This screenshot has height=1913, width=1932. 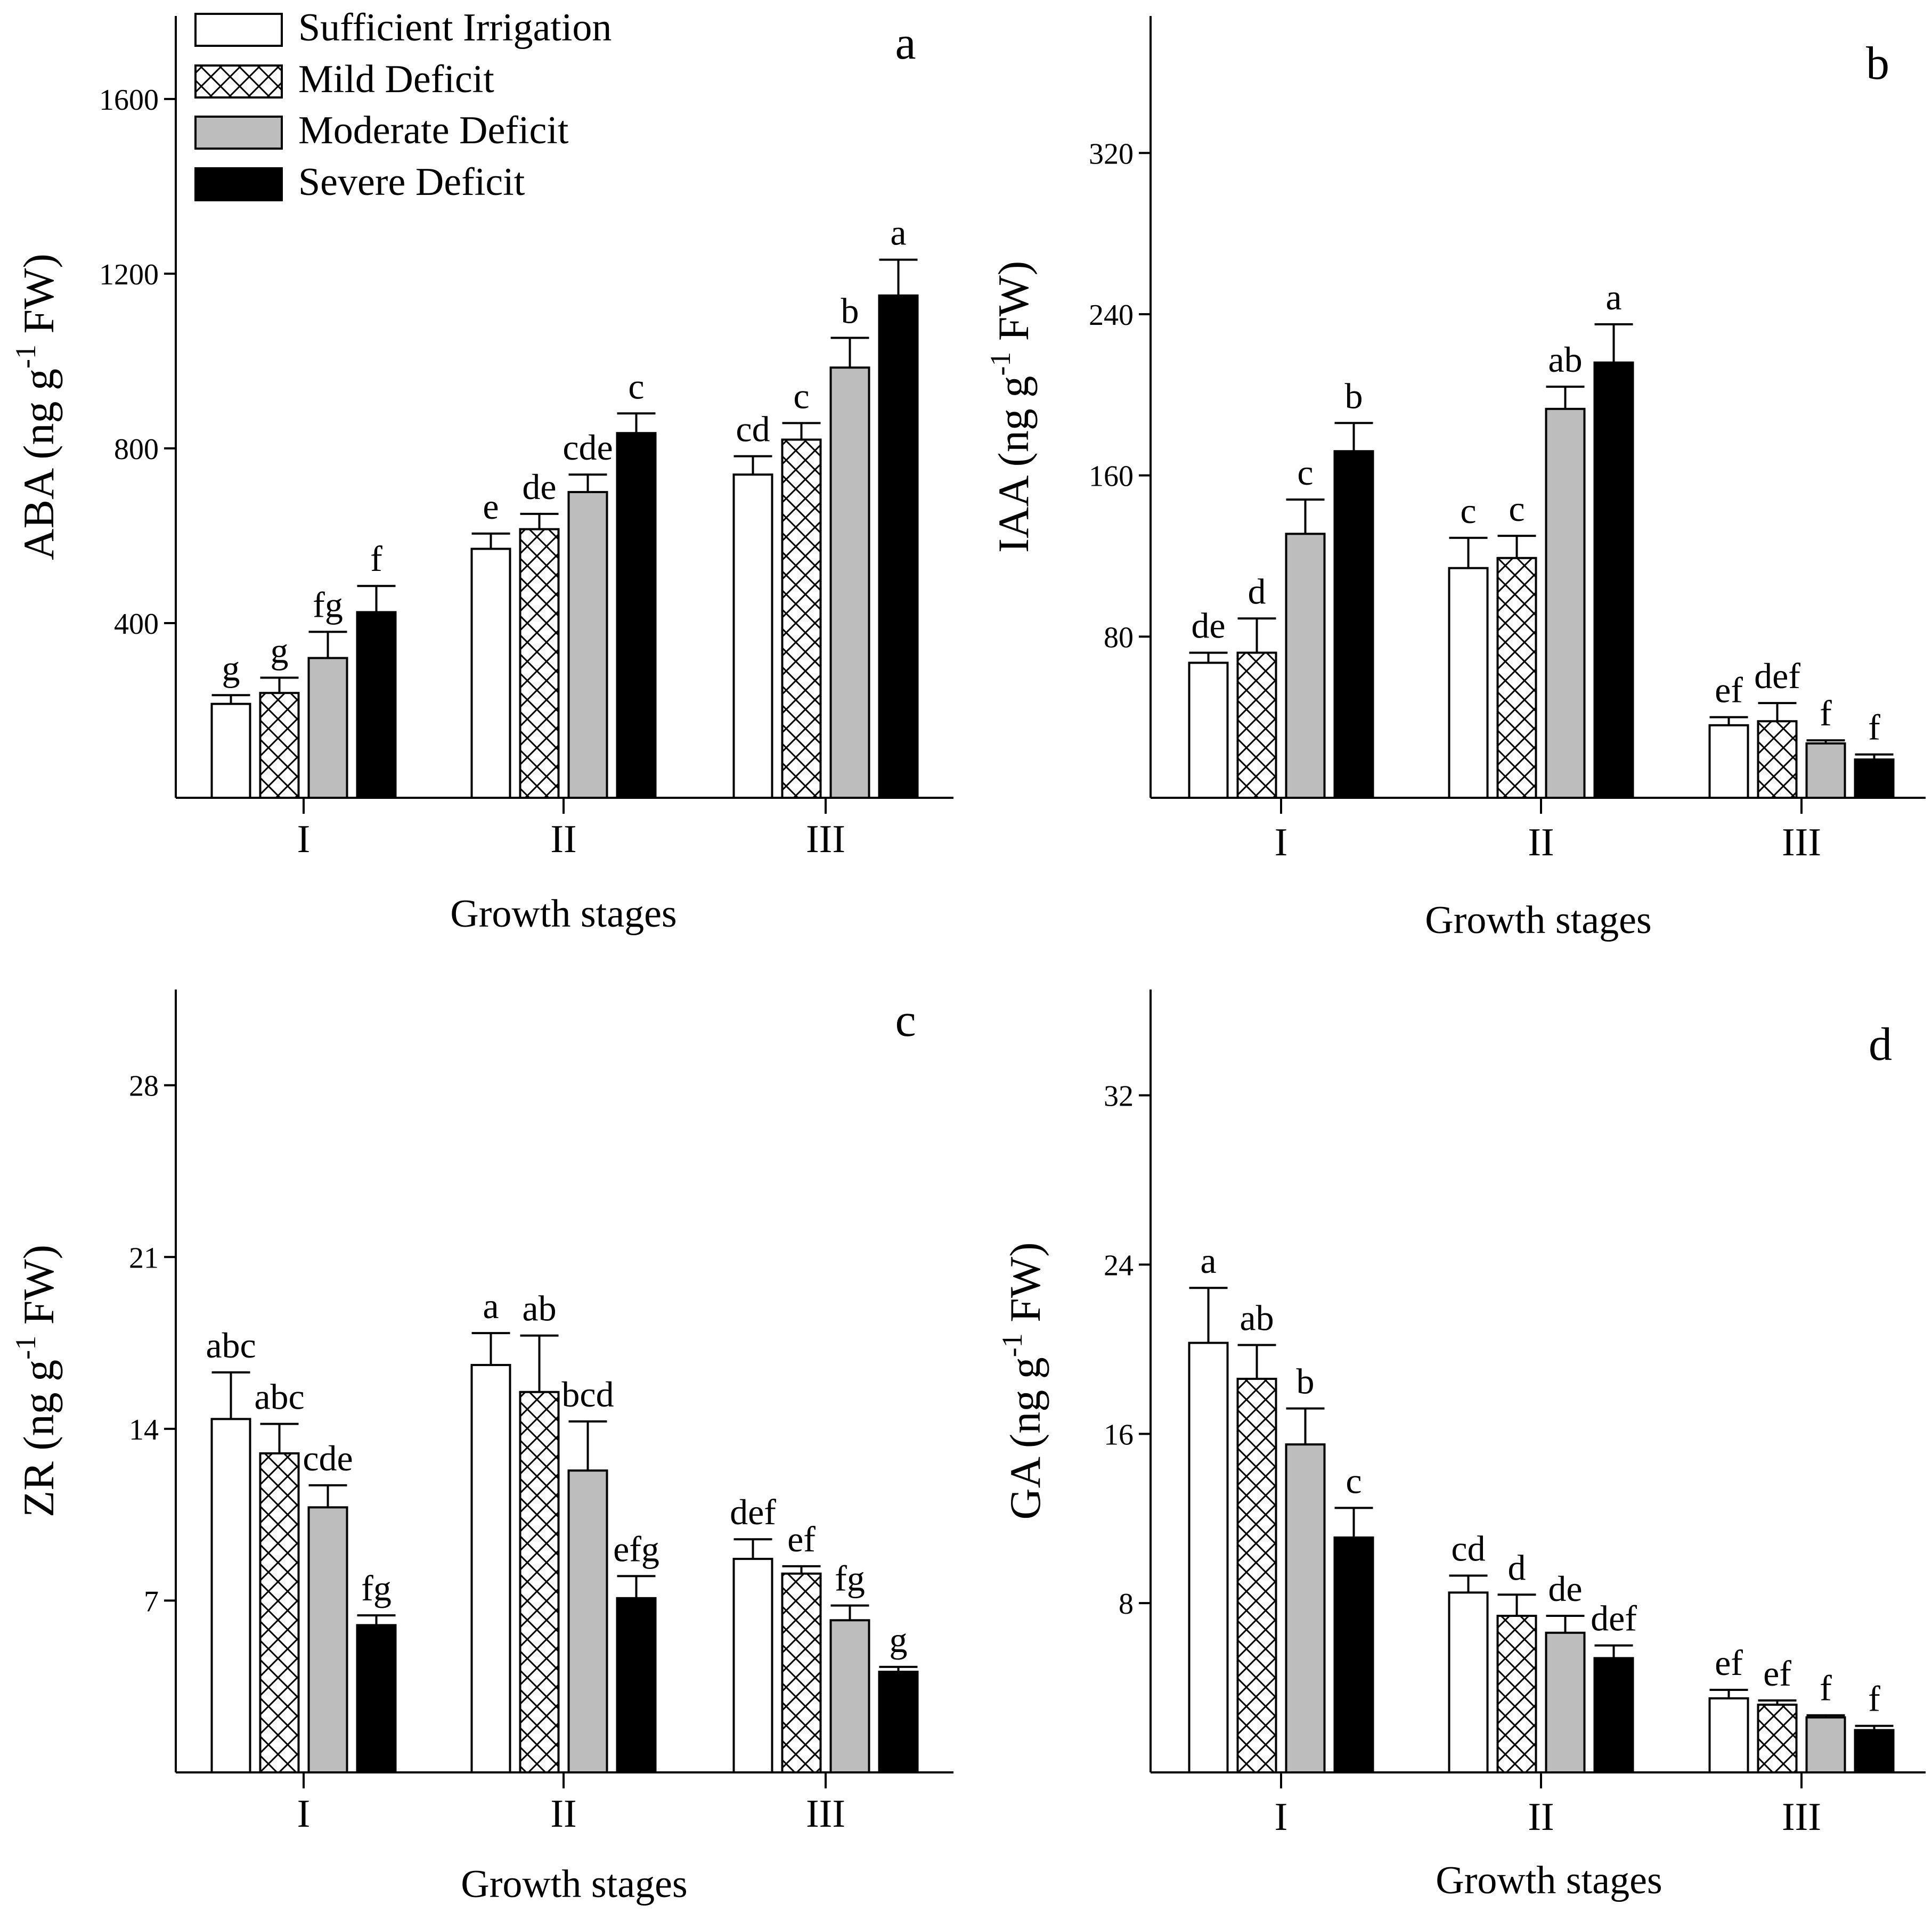 I want to click on series-mild: abc ab ef, so click(x=538, y=1530).